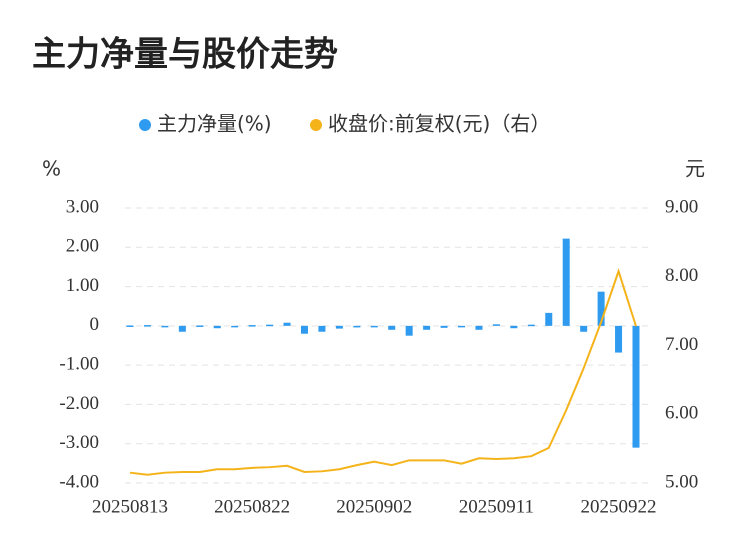 This screenshot has width=750, height=558. What do you see at coordinates (130, 506) in the screenshot?
I see `x-tick-label: 20250813` at bounding box center [130, 506].